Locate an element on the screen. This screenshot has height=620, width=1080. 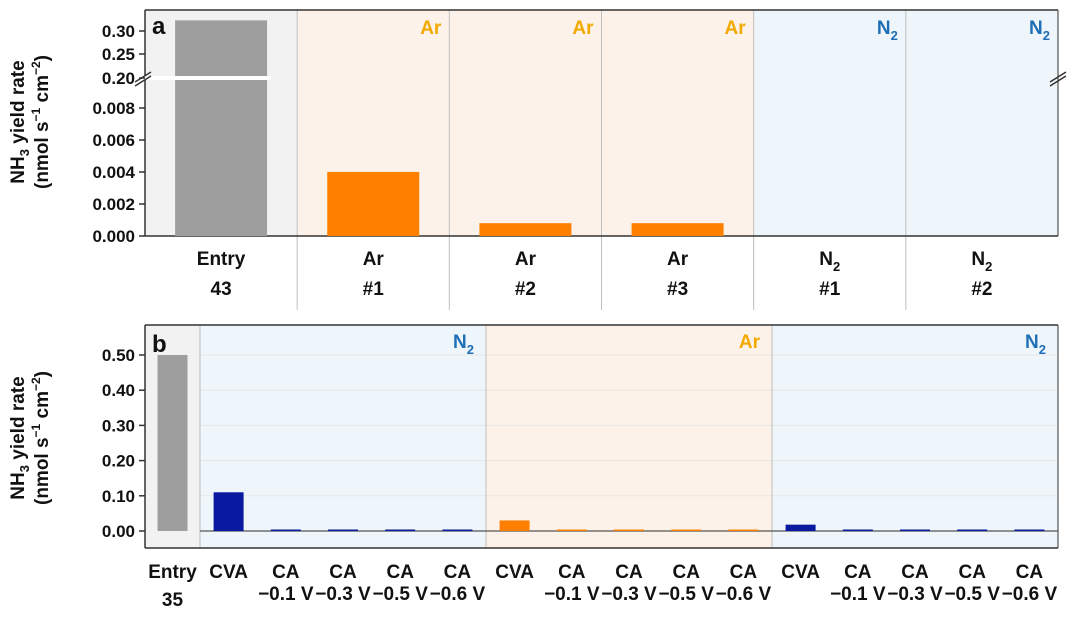
panel-b-ylabel-line2: (nmol s−1 cm−2) is located at coordinates (41, 438).